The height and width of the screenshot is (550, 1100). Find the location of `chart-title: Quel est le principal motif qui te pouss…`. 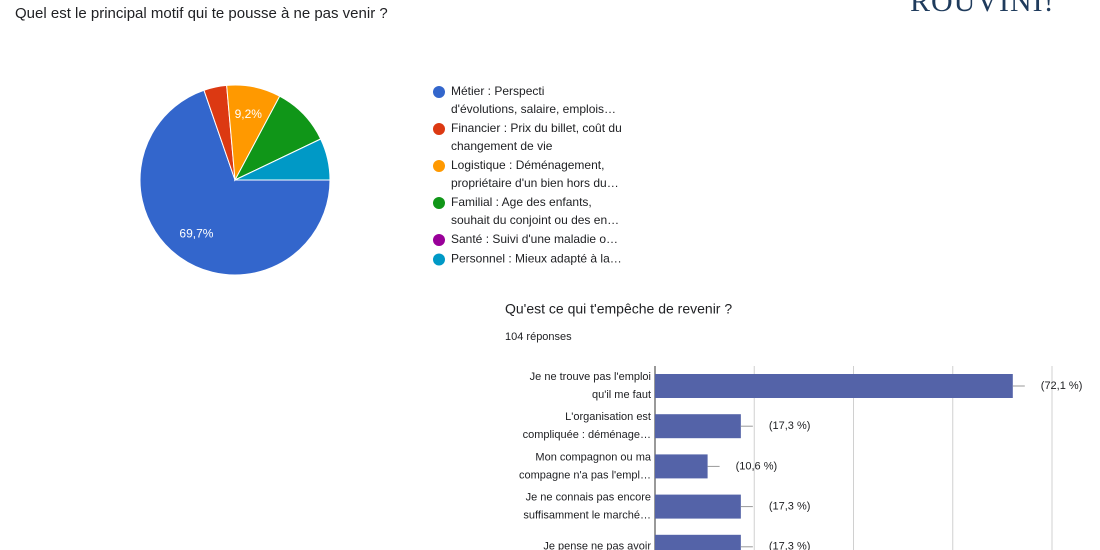

chart-title: Quel est le principal motif qui te pouss… is located at coordinates (201, 13).